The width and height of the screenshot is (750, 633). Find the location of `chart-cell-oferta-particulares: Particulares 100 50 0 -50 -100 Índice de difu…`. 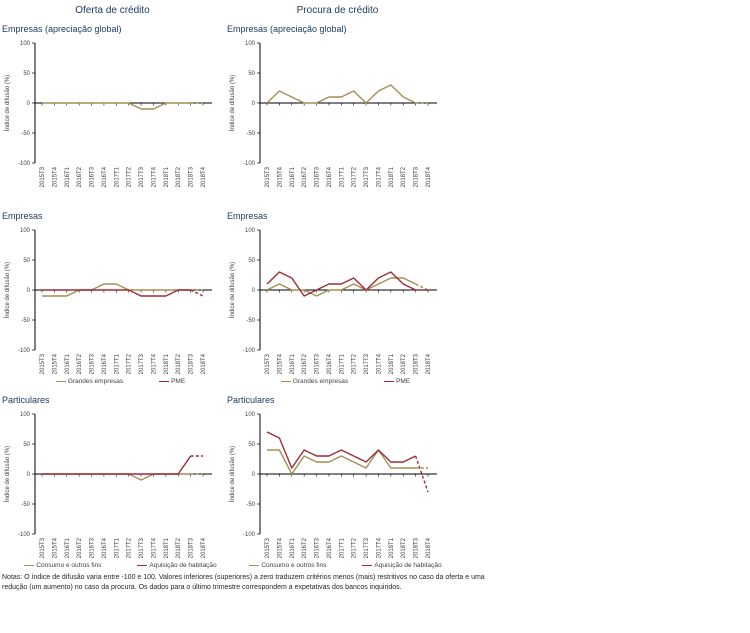

chart-cell-oferta-particulares: Particulares 100 50 0 -50 -100 Índice de difu… is located at coordinates (112, 482).